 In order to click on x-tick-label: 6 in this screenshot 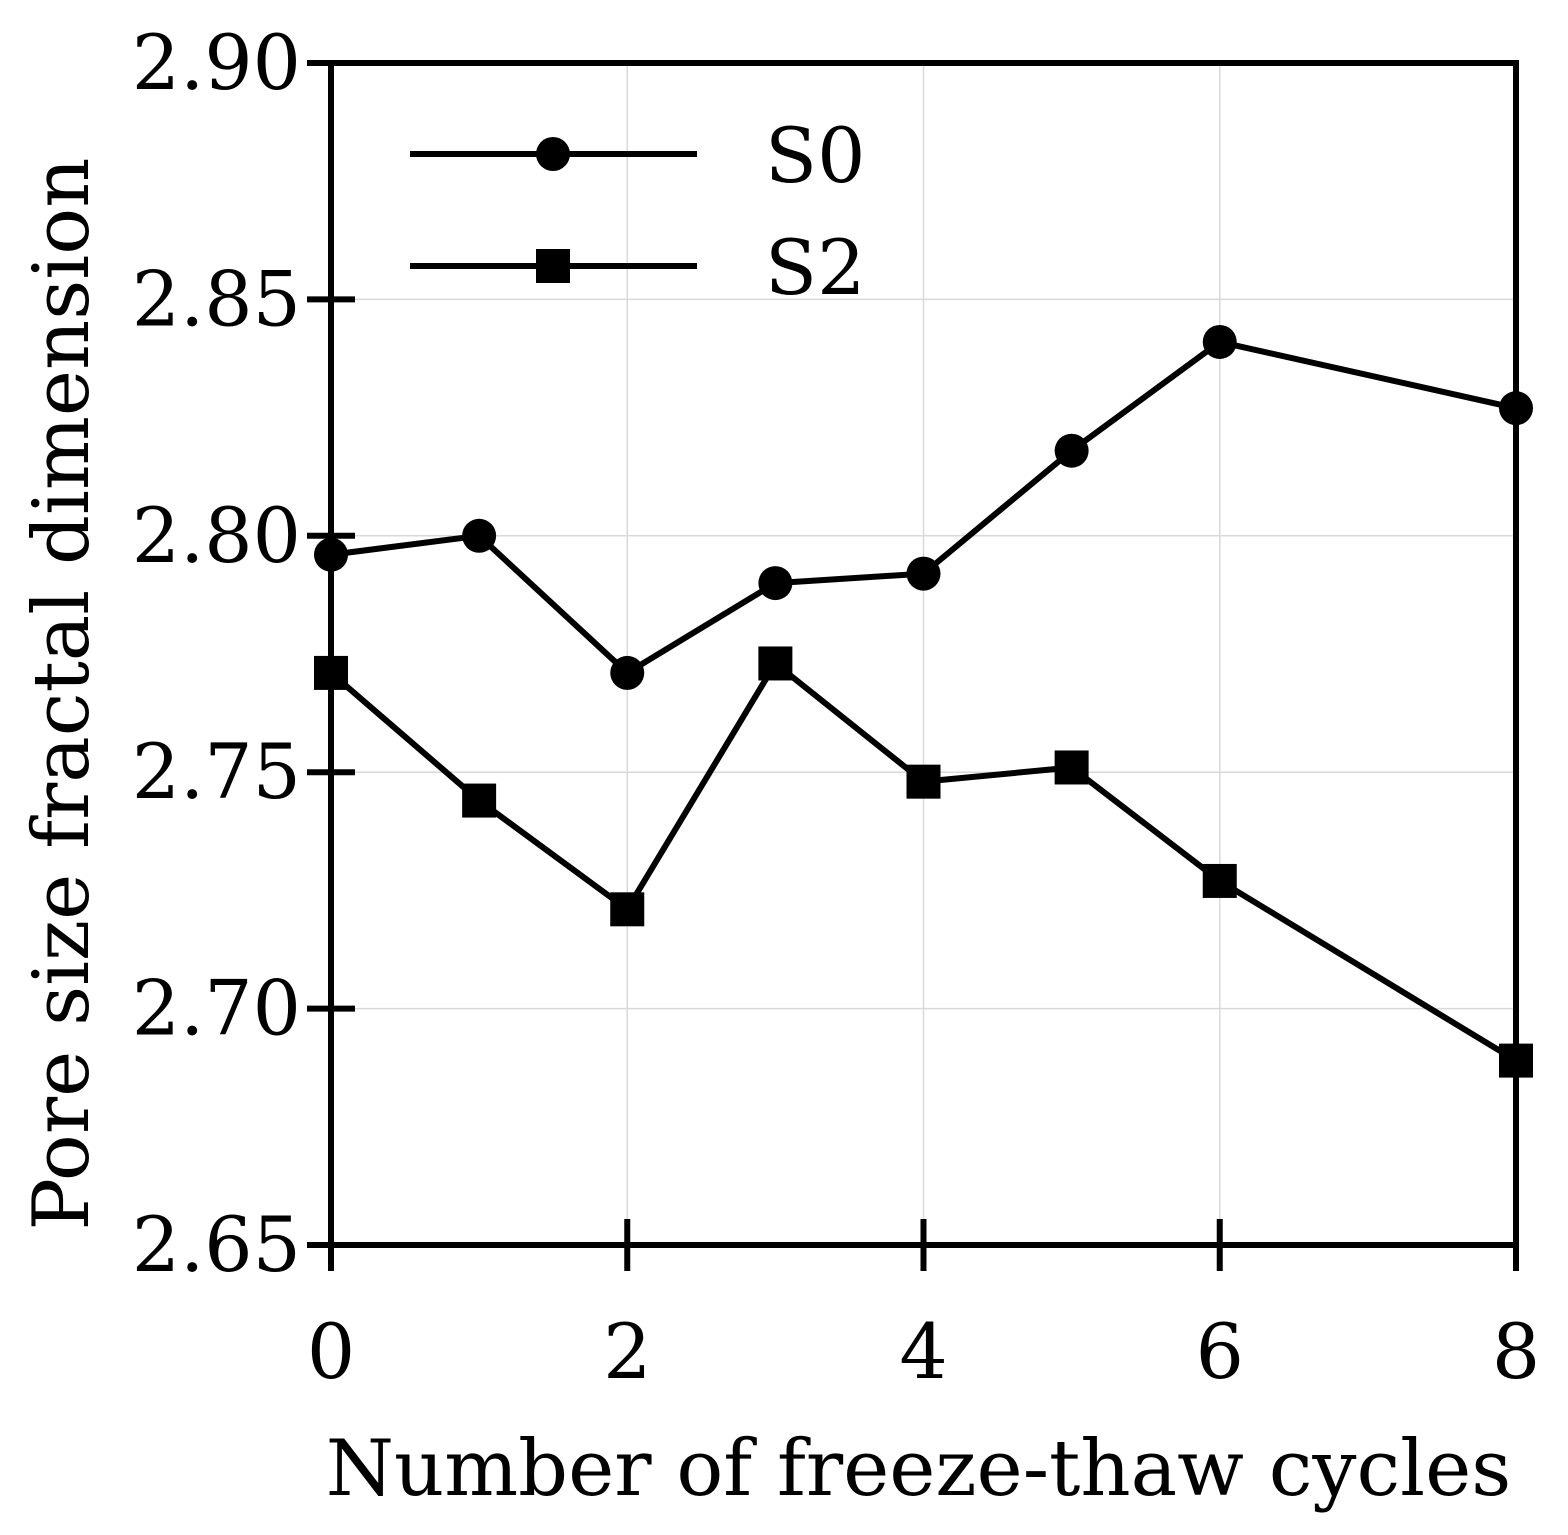, I will do `click(1220, 1351)`.